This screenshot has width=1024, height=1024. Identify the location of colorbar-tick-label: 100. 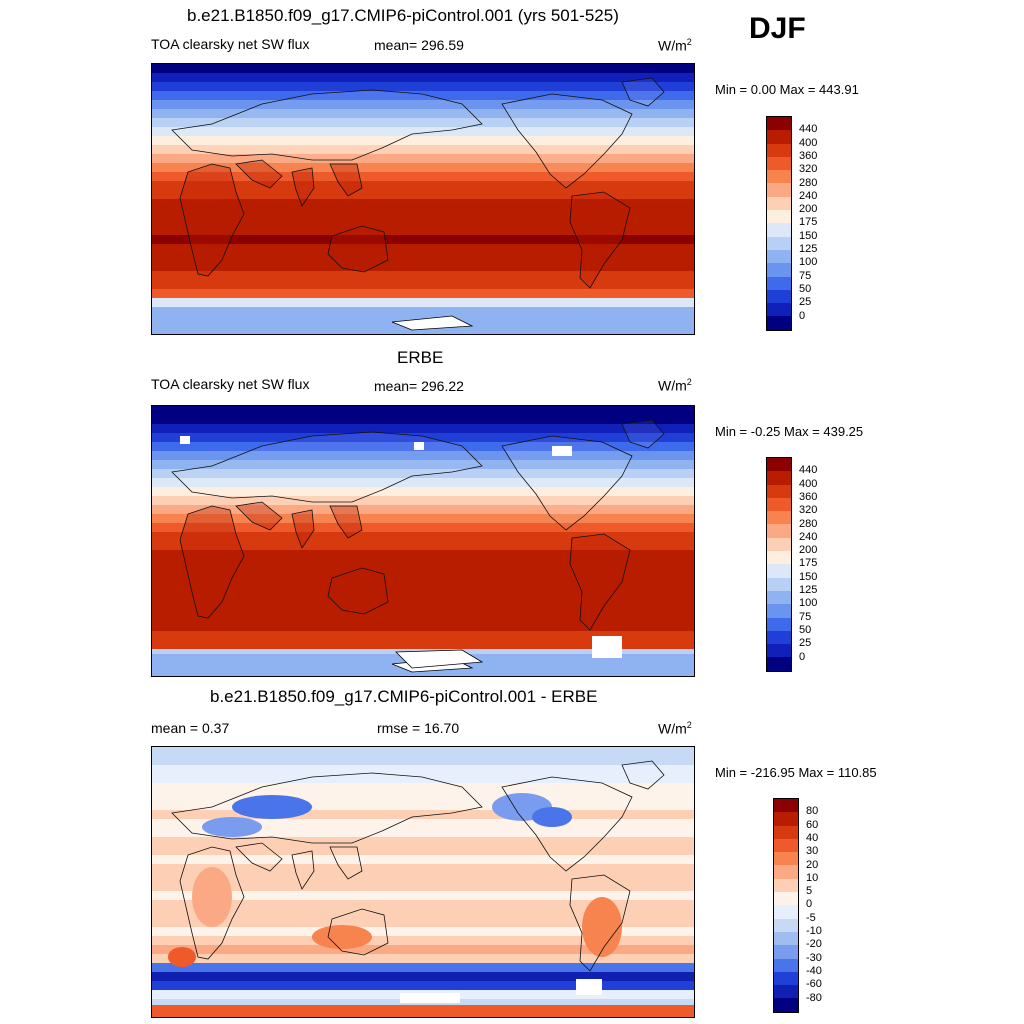
(808, 603).